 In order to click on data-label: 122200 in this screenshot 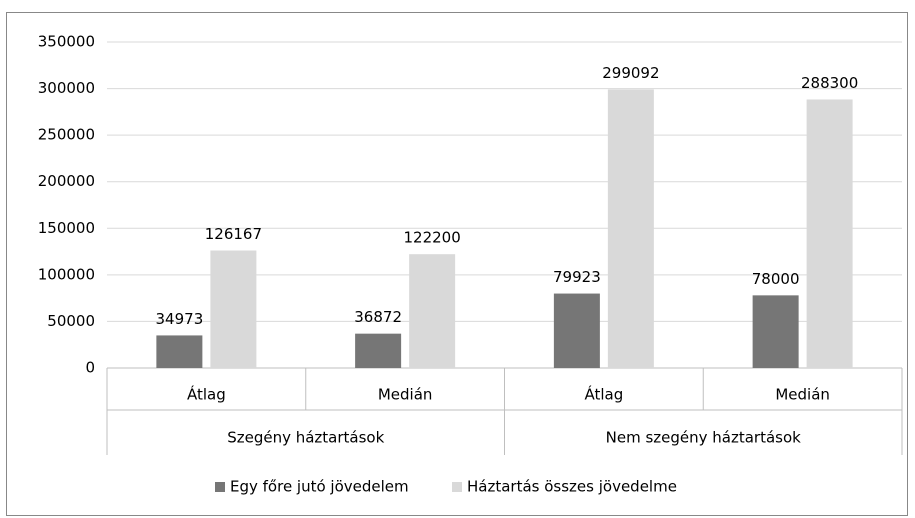, I will do `click(431, 238)`.